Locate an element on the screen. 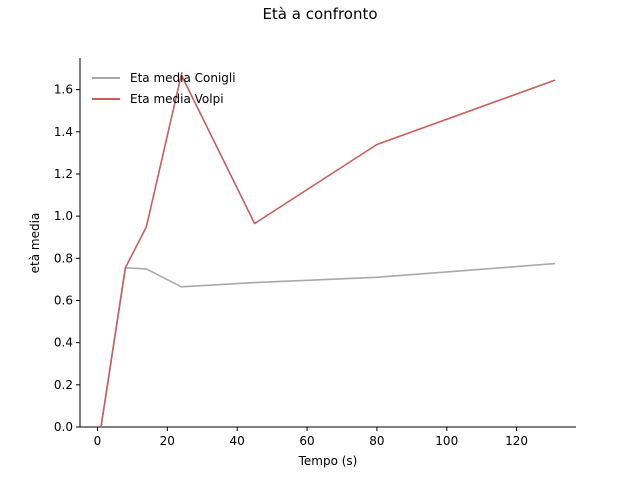 This screenshot has width=640, height=480. x-tick-label: 80 is located at coordinates (376, 441).